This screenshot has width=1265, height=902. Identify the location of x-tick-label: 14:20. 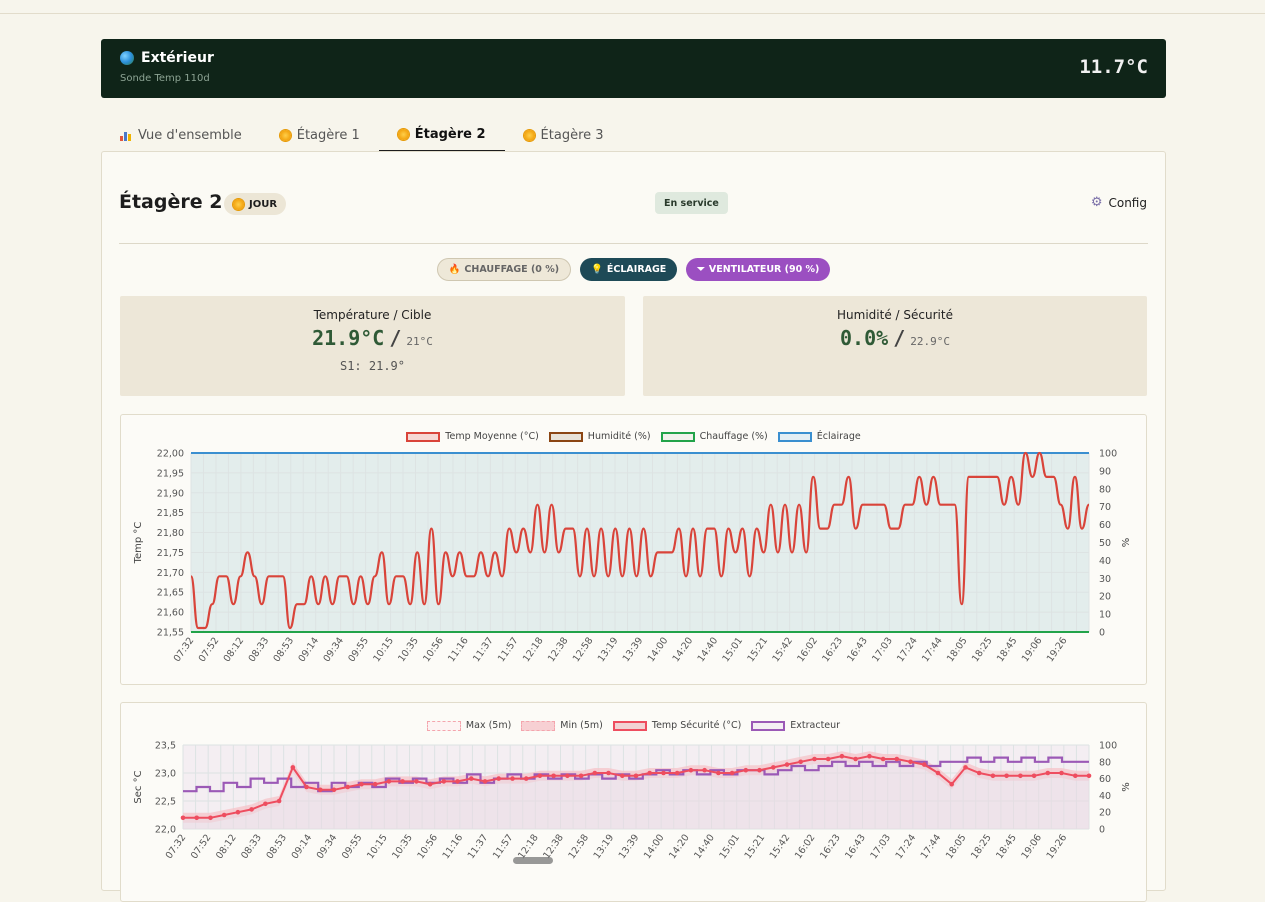
(679, 846).